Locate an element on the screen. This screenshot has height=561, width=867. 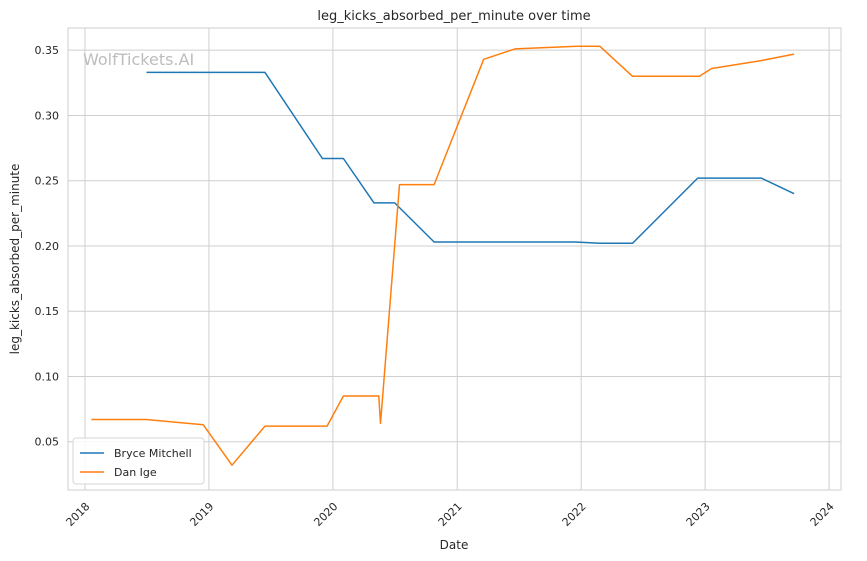
y-tick-label: 0.15 is located at coordinates (47, 311).